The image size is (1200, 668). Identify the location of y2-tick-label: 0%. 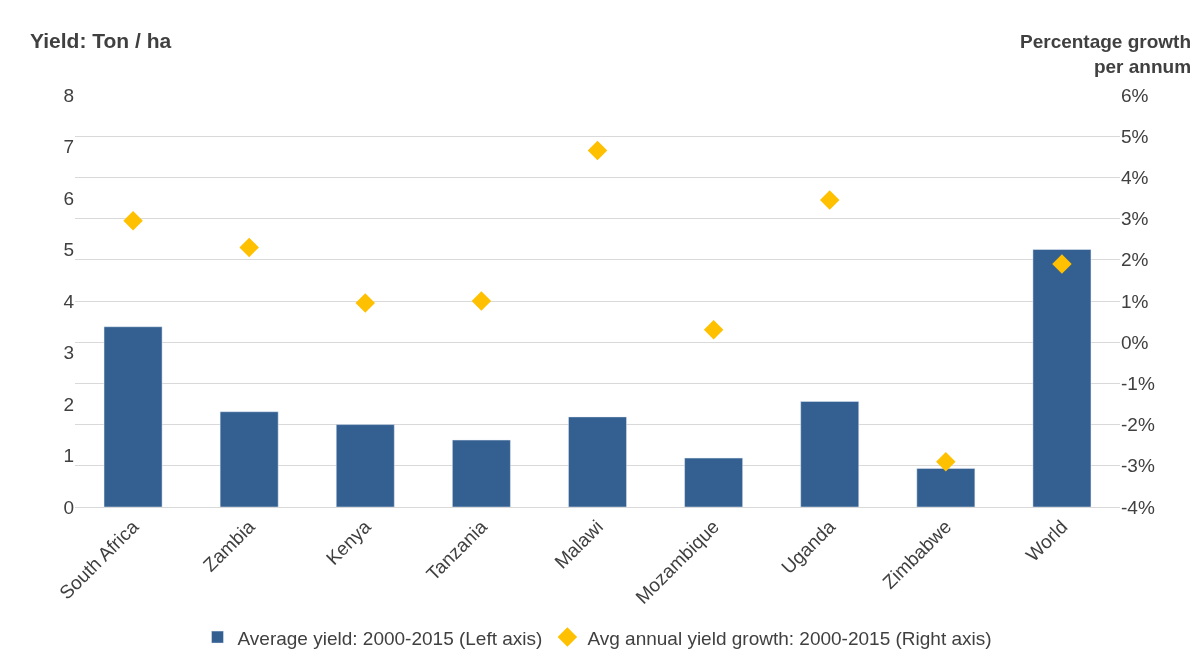
(1135, 342).